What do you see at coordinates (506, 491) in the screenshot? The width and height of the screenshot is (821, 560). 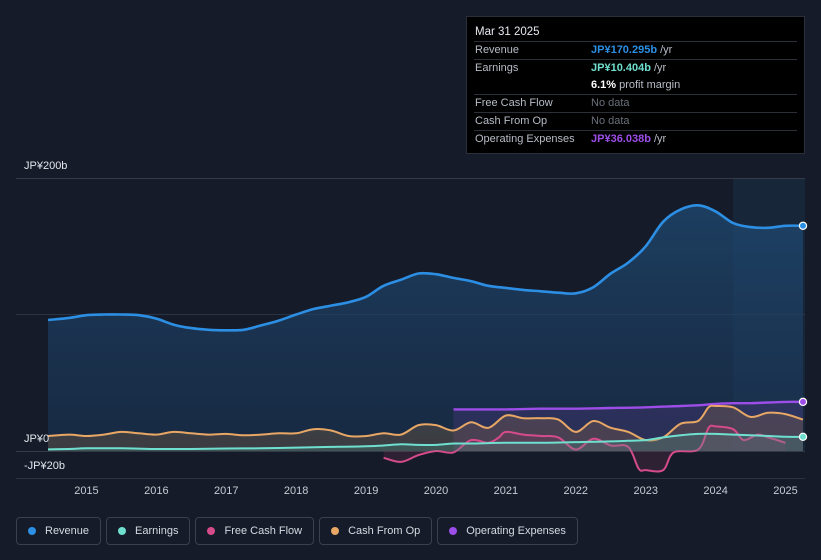 I see `x-tick-label-2021: 2021` at bounding box center [506, 491].